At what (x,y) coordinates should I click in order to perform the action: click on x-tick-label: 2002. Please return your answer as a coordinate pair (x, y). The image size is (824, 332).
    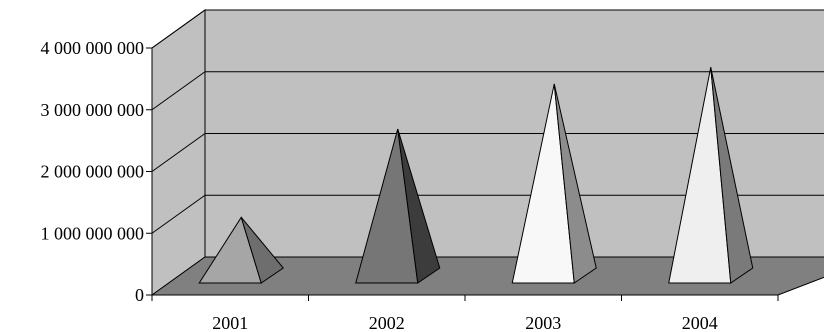
    Looking at the image, I should click on (387, 322).